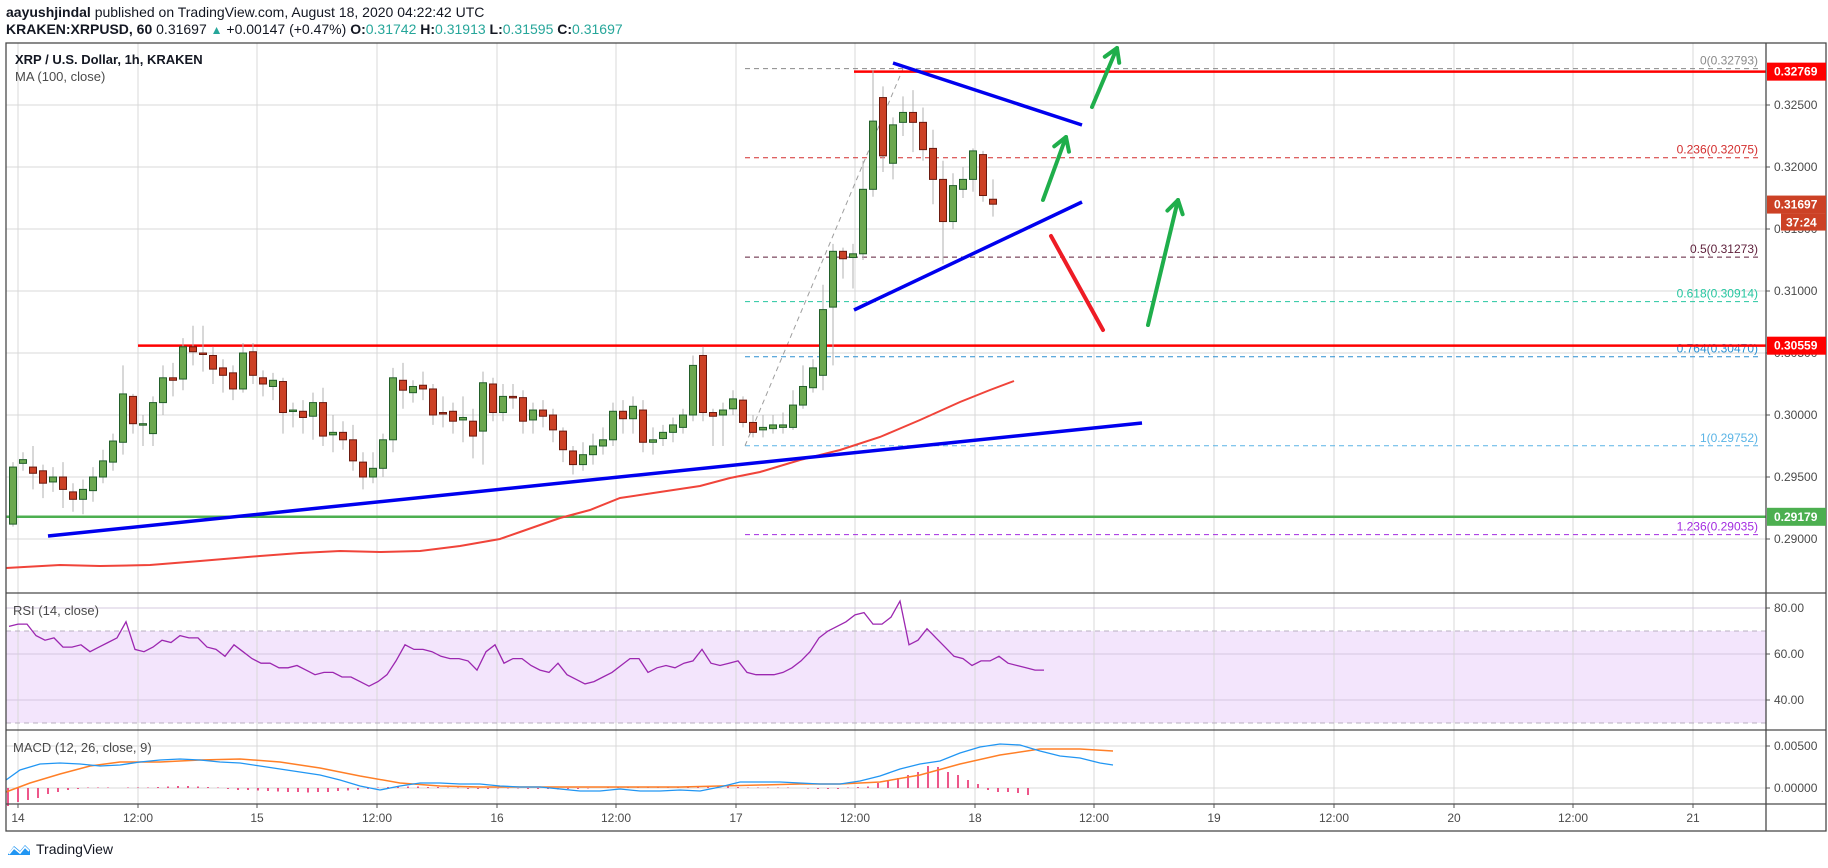 Image resolution: width=1828 pixels, height=868 pixels. What do you see at coordinates (1796, 539) in the screenshot?
I see `price-axis-label: 0.29000` at bounding box center [1796, 539].